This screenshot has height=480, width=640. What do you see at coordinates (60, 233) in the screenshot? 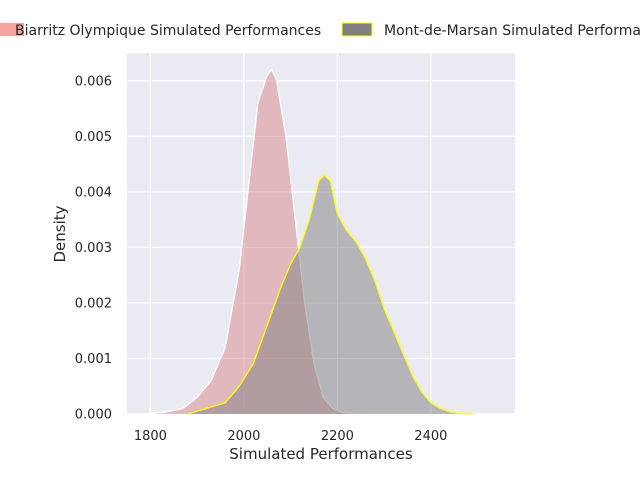
I see `y-axis-label: Density` at bounding box center [60, 233].